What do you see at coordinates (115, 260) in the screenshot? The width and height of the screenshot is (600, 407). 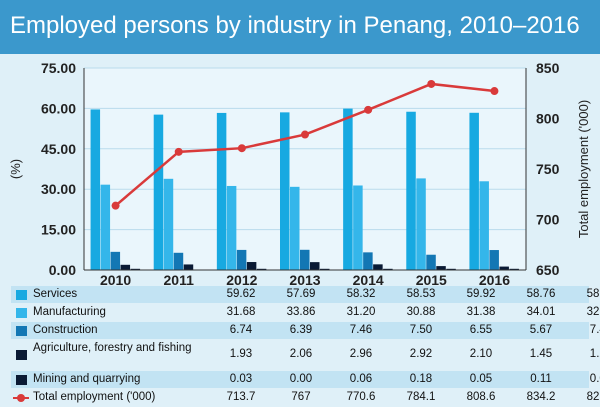 I see `bar-construction-2010` at bounding box center [115, 260].